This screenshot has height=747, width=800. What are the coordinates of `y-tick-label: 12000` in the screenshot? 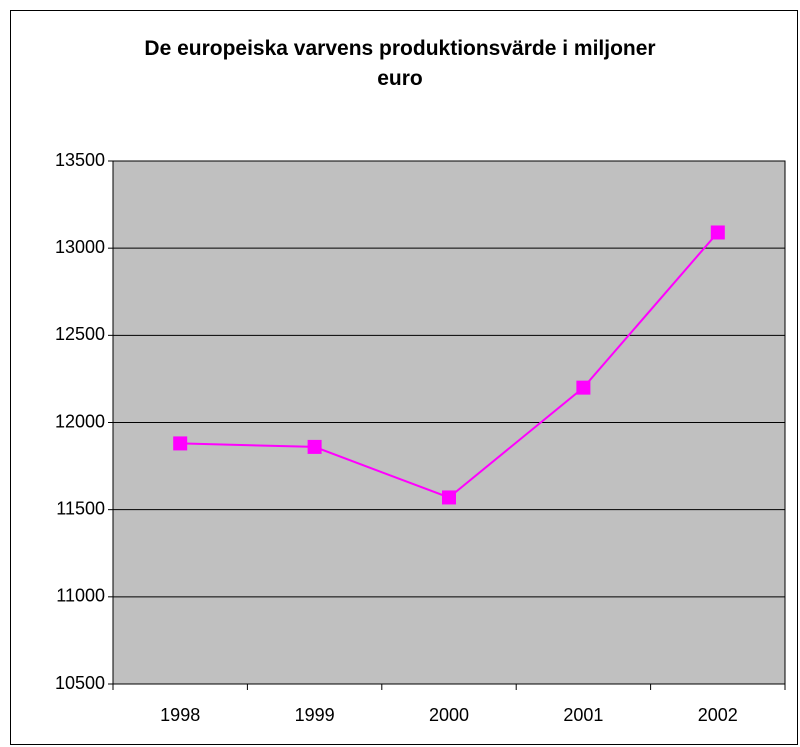 It's located at (80, 421).